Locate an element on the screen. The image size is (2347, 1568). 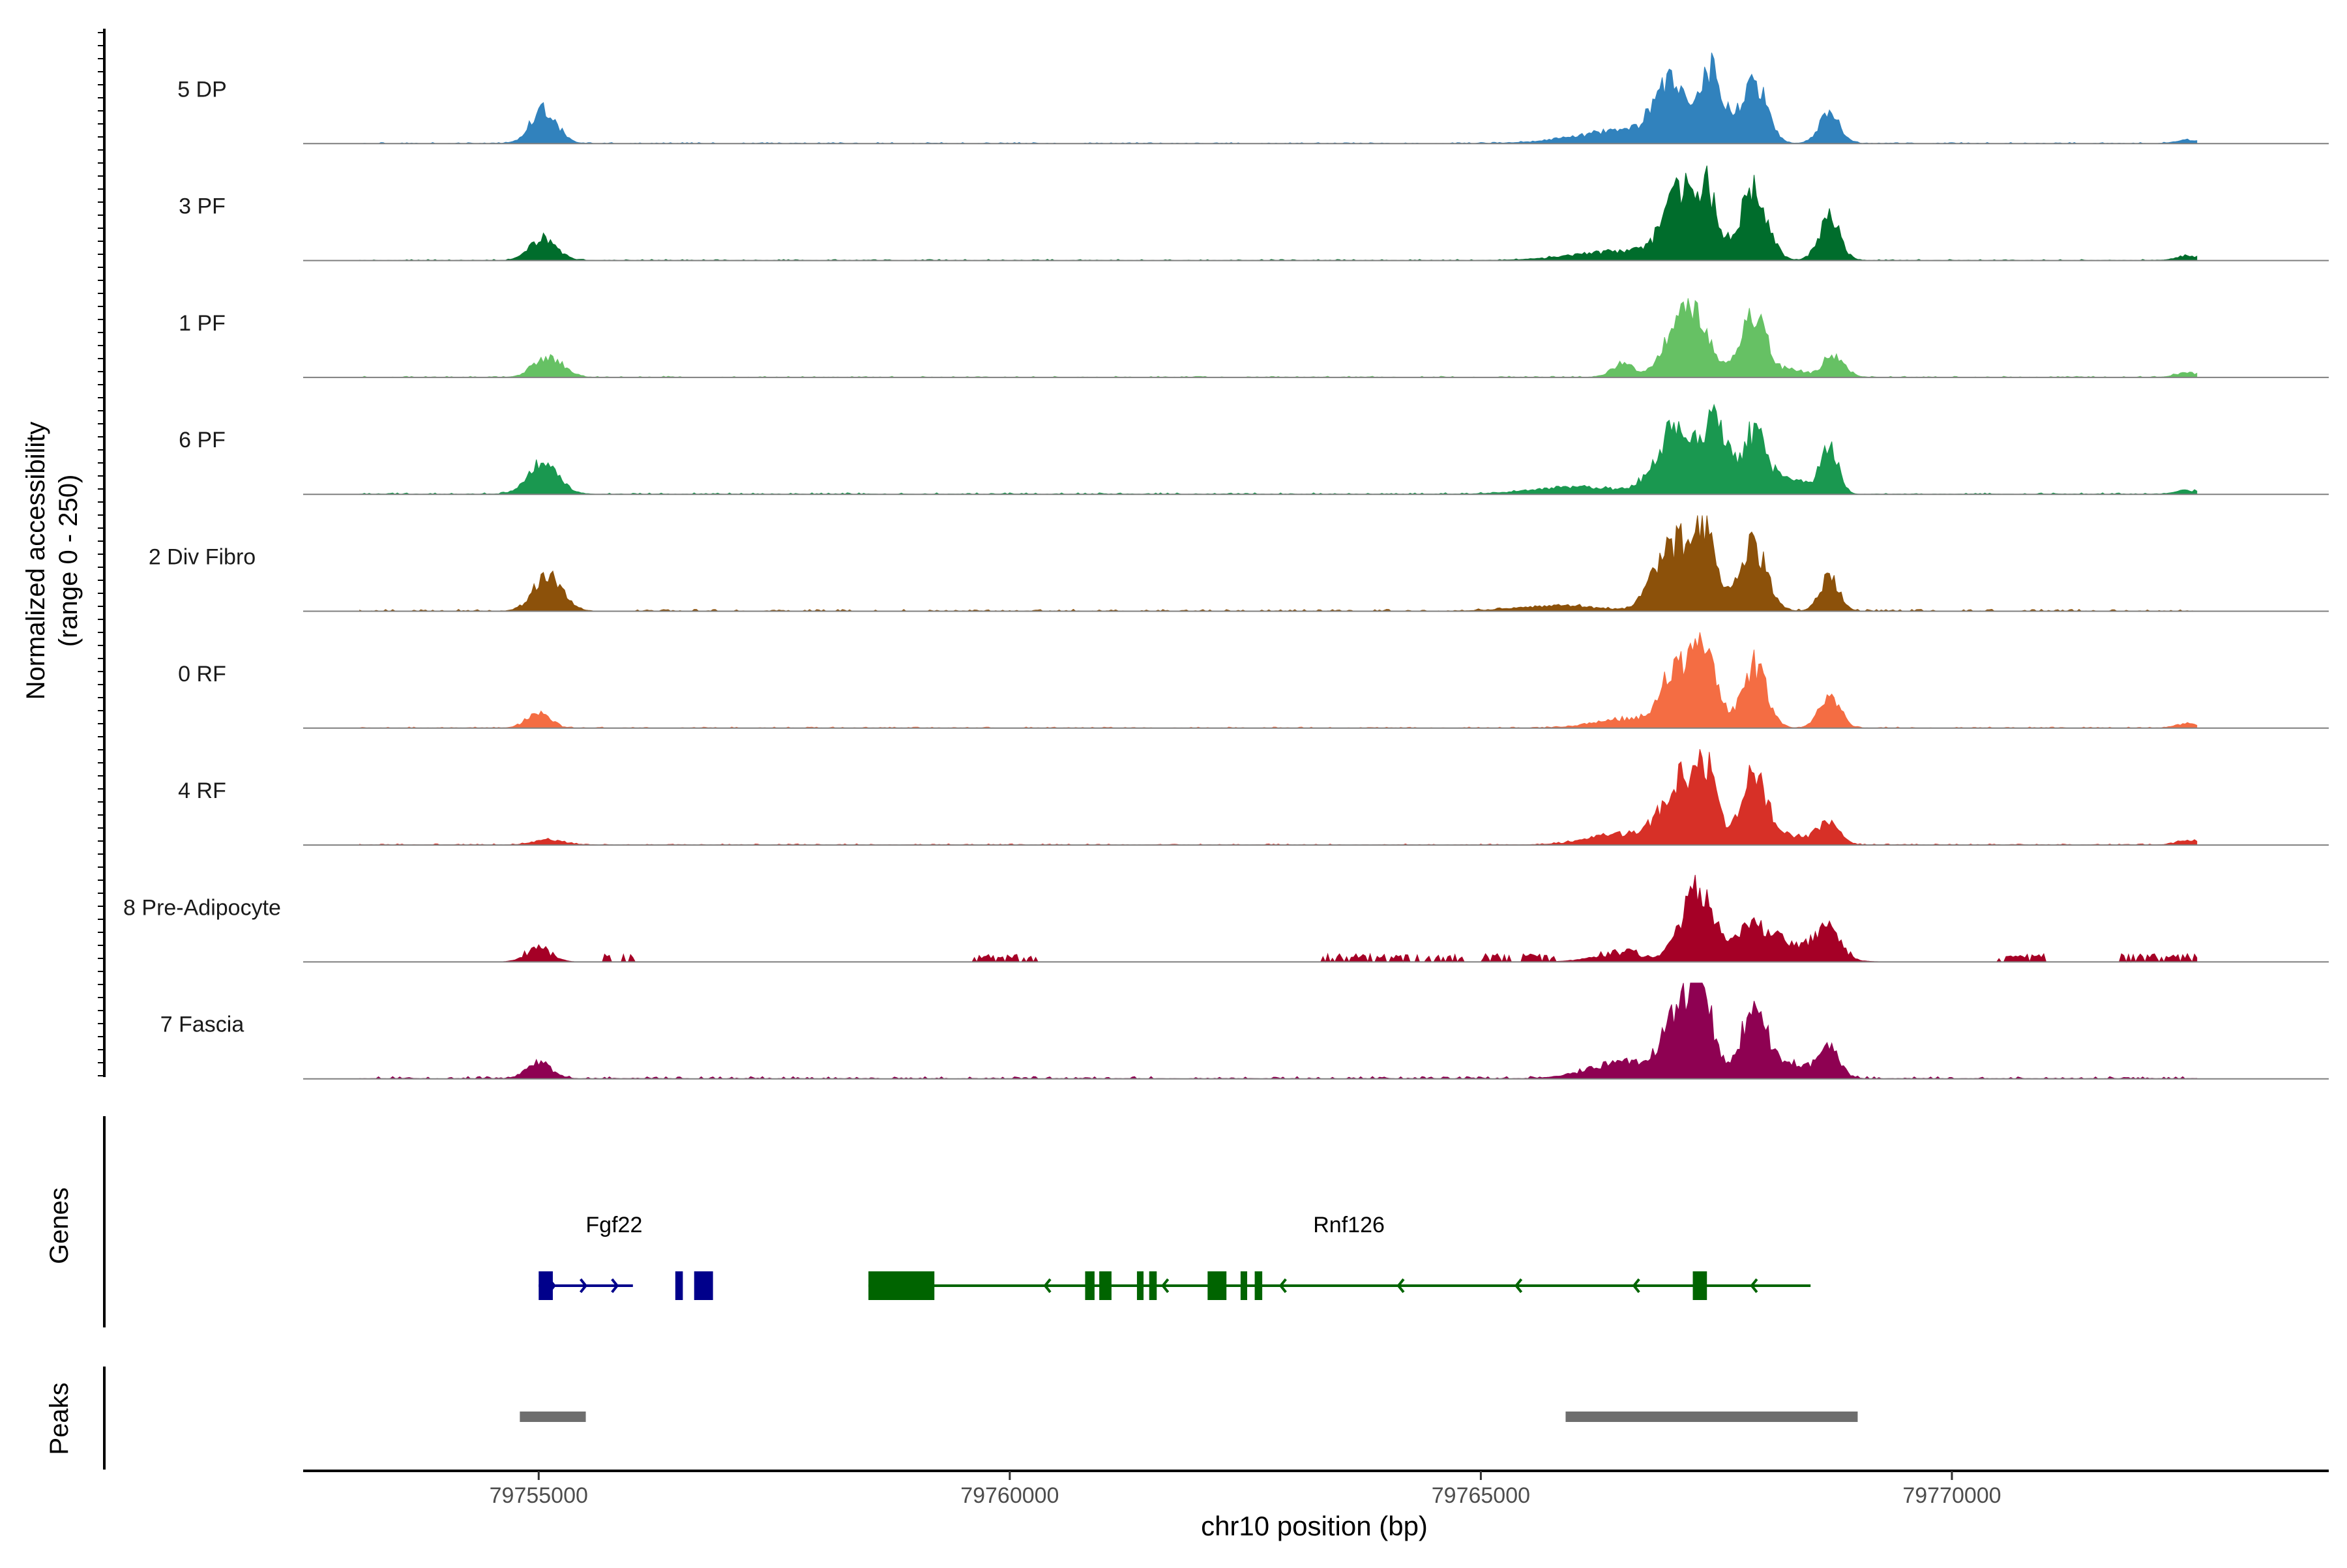
y-axis-label-line1: Normalized accessibility is located at coordinates (36, 561).